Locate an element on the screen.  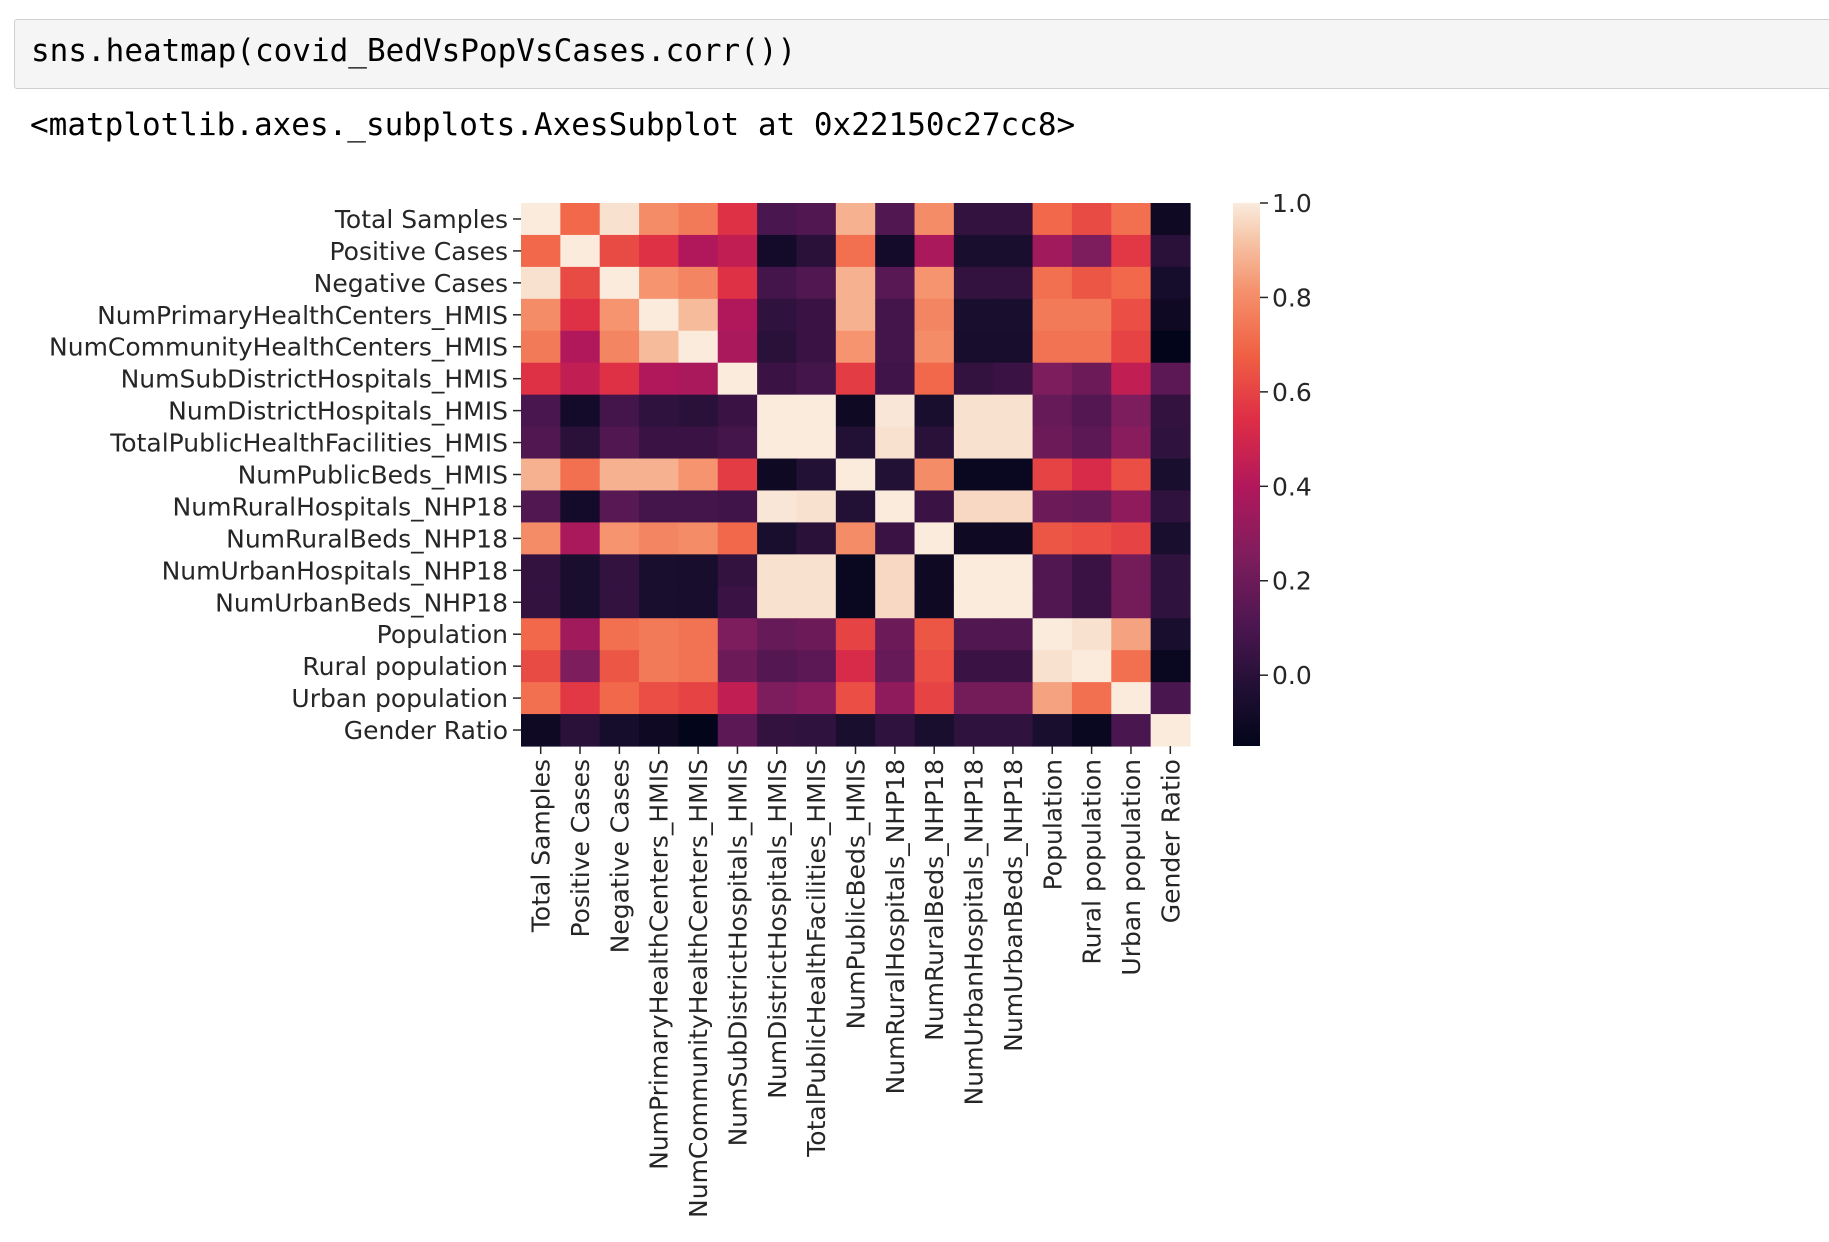
x-tick-label: TotalPublicHealthFacilities_HMIS is located at coordinates (816, 958).